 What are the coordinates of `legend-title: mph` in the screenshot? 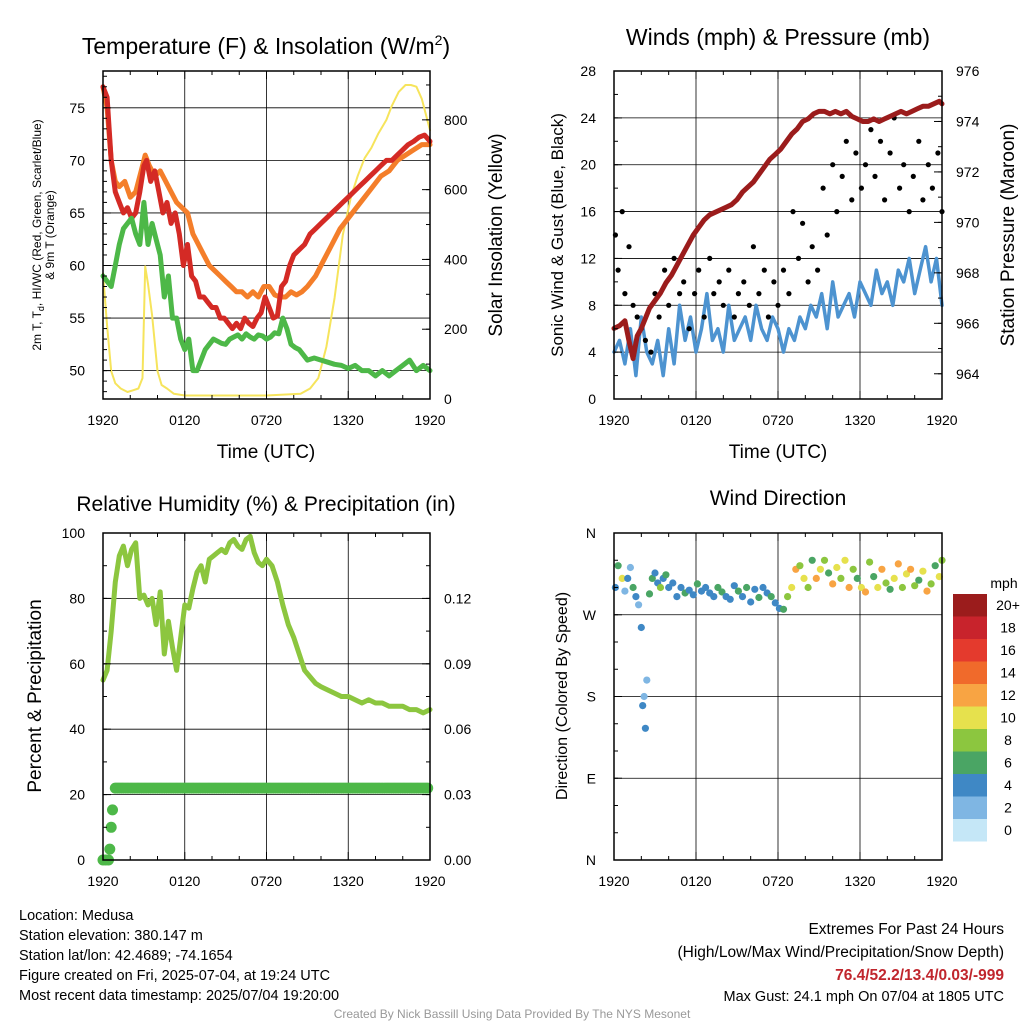 It's located at (1003, 583).